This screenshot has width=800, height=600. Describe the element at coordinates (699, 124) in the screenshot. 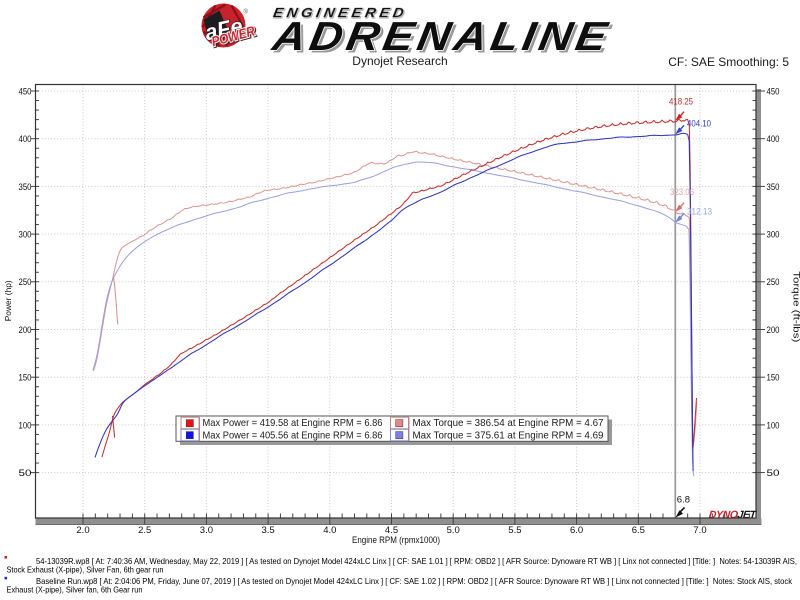

I see `svg-text: 404.10` at that location.